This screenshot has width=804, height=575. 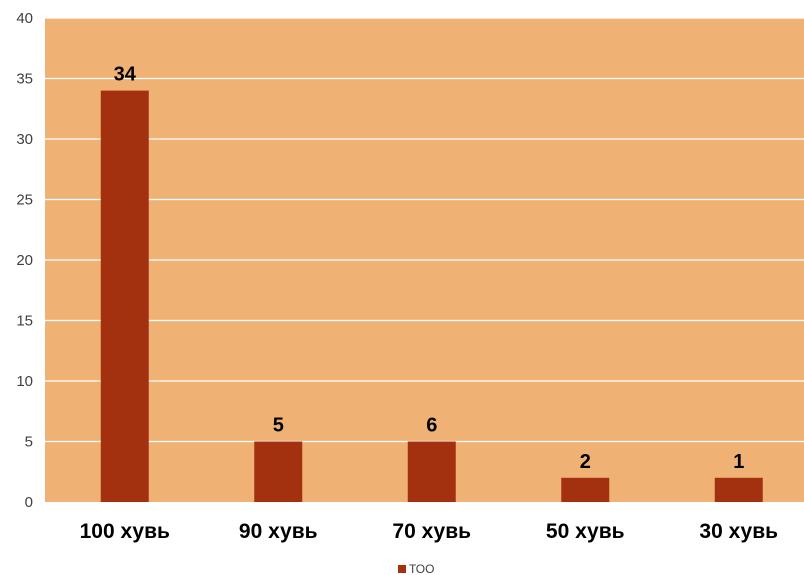 What do you see at coordinates (24, 139) in the screenshot?
I see `y-tick-label: 30` at bounding box center [24, 139].